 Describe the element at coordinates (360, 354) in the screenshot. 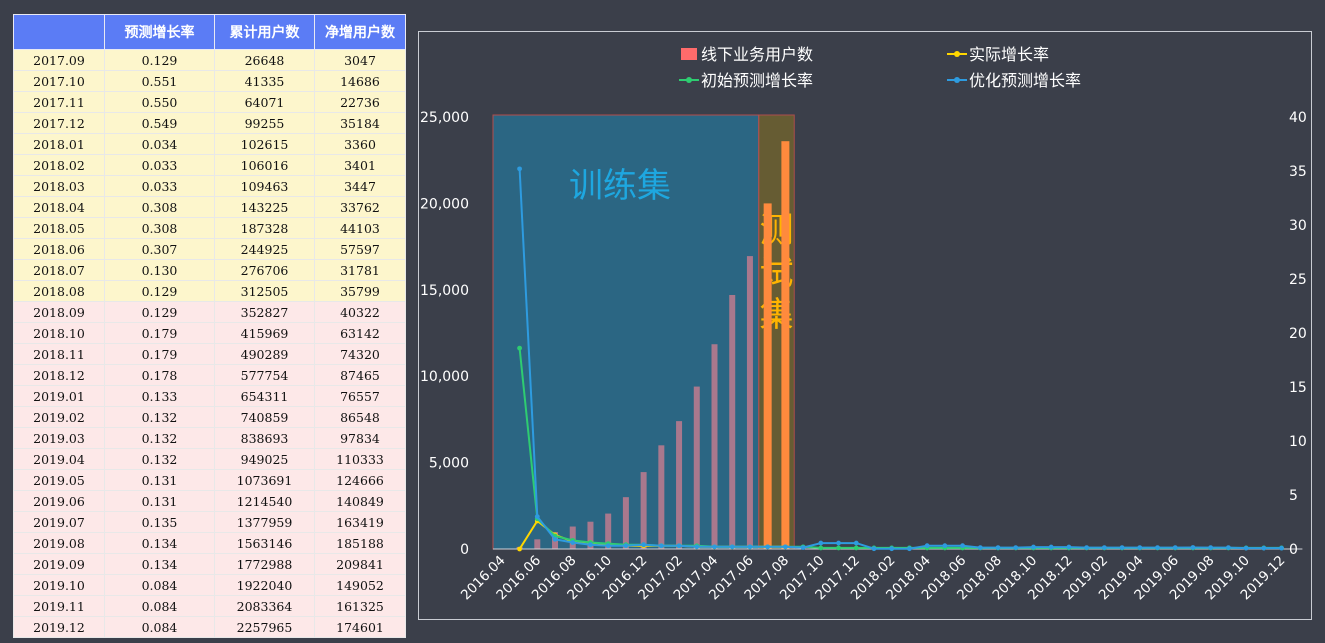

I see `cell-net: 74320` at that location.